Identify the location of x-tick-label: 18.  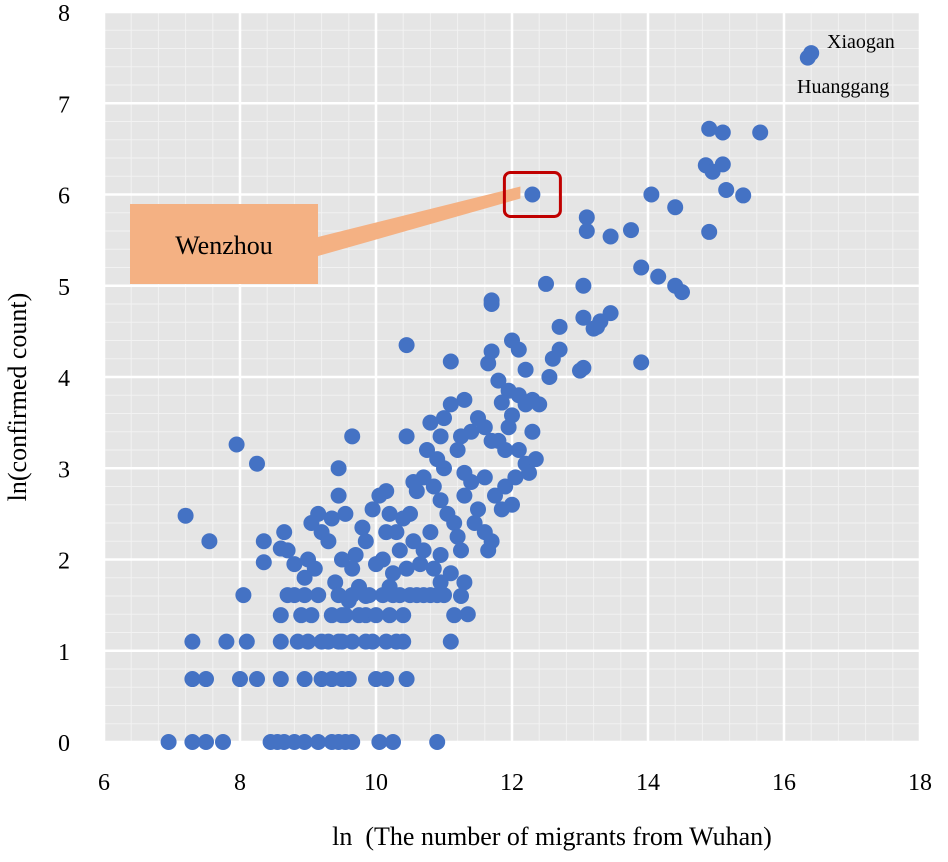
(920, 783).